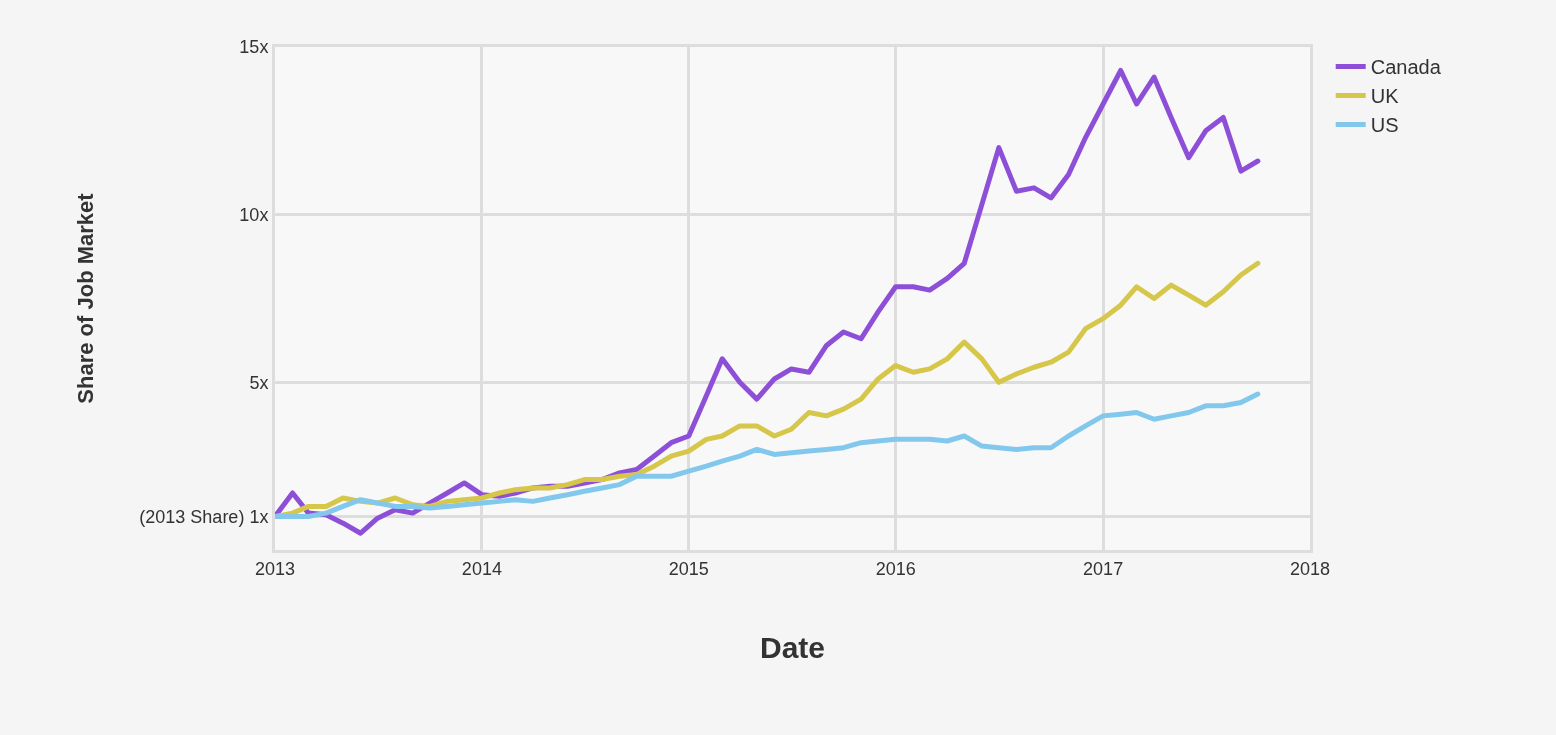 This screenshot has width=1556, height=735. What do you see at coordinates (1385, 96) in the screenshot?
I see `legend-label: UK` at bounding box center [1385, 96].